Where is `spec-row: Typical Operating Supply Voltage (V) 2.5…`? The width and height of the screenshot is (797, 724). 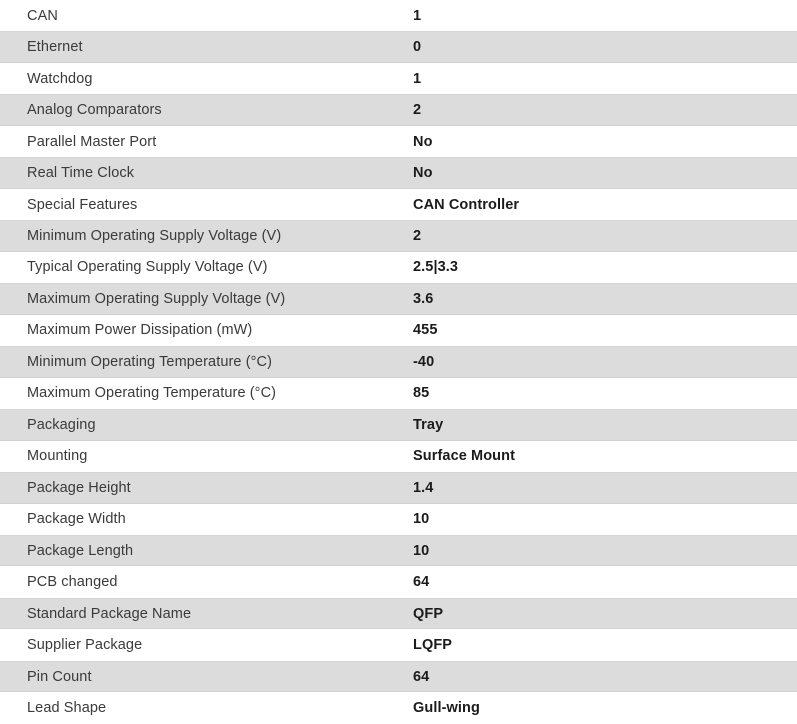
spec-row: Typical Operating Supply Voltage (V) 2.5… is located at coordinates (398, 267).